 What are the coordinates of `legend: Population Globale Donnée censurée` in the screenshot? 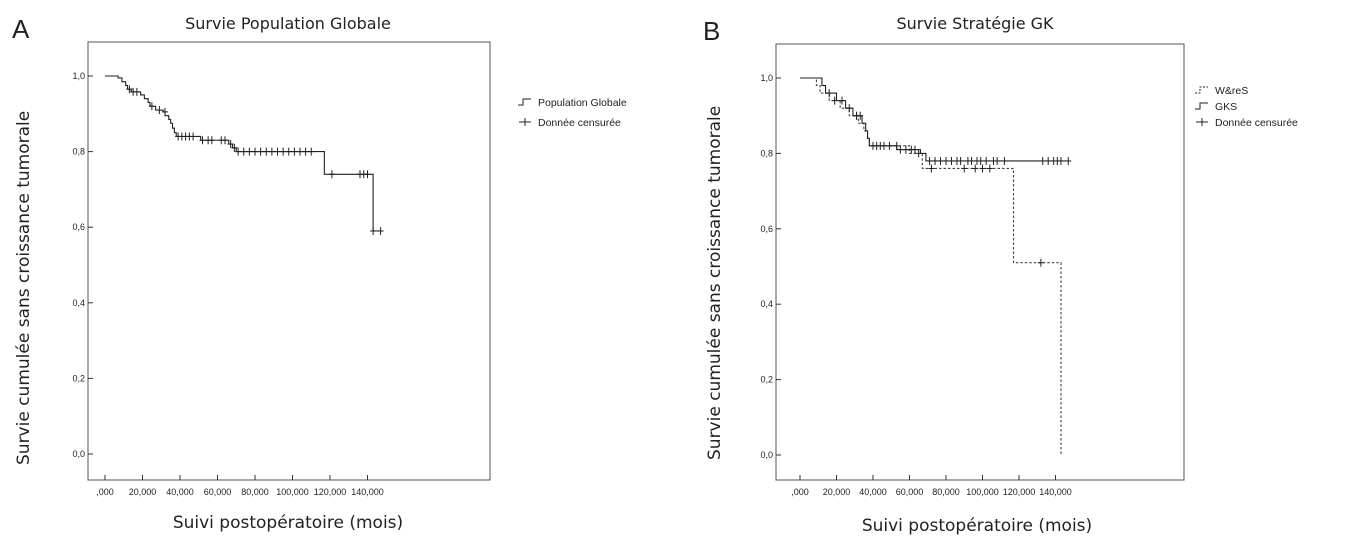 It's located at (572, 113).